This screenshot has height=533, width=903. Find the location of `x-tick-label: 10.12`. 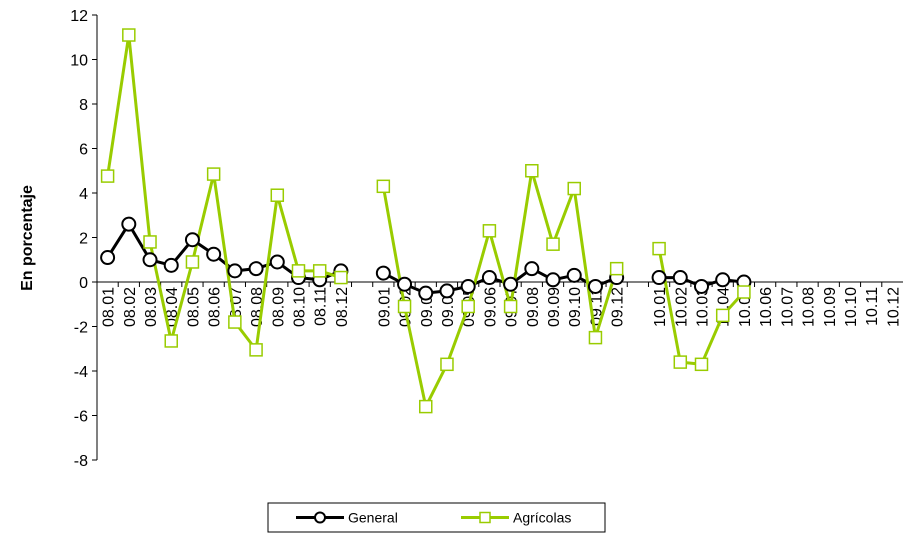

x-tick-label: 10.12 is located at coordinates (893, 307).